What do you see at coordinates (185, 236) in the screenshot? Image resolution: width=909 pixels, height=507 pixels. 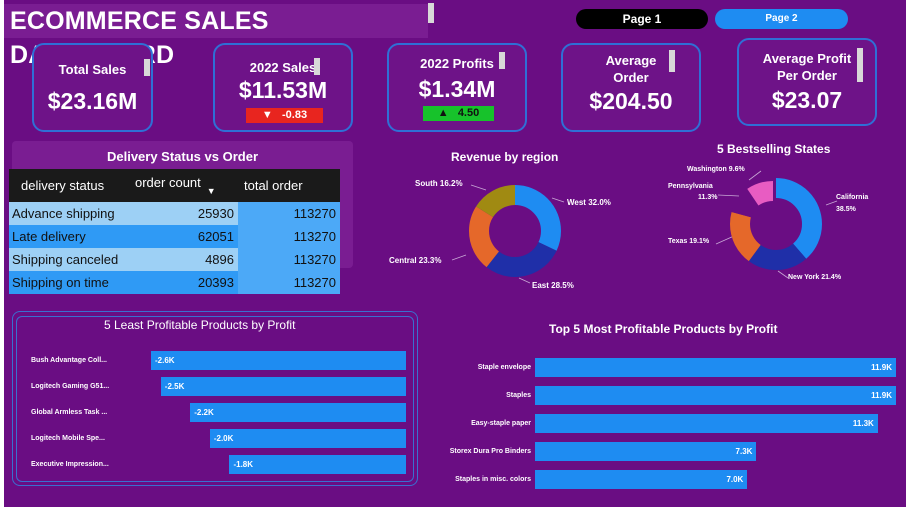 I see `cell-count: 62051` at bounding box center [185, 236].